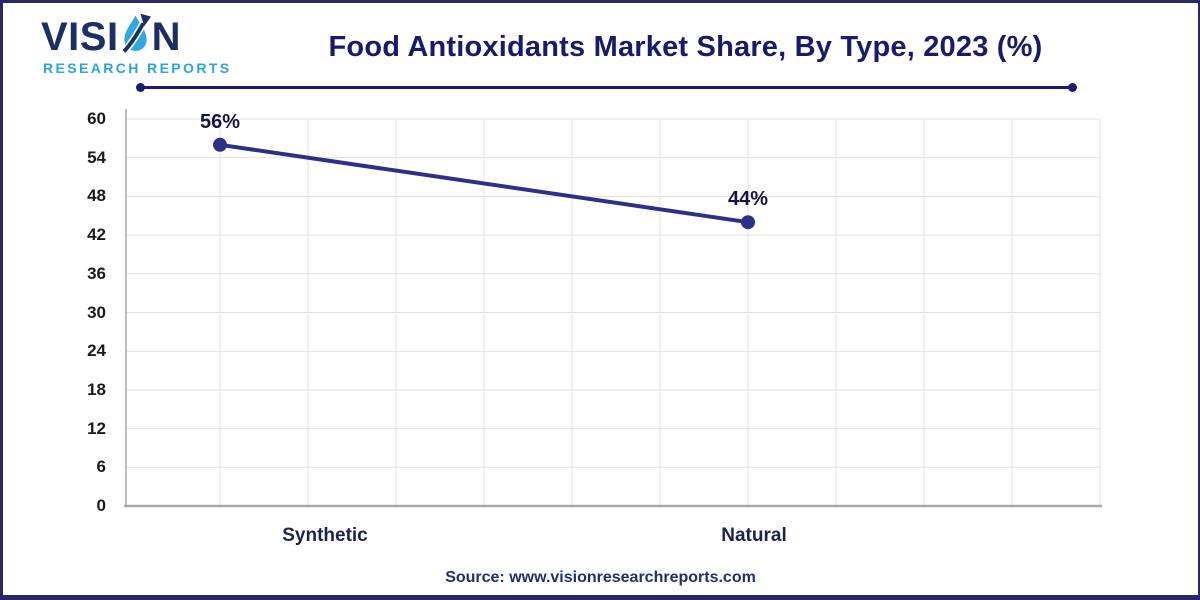  What do you see at coordinates (96, 235) in the screenshot?
I see `y-tick-label: 42` at bounding box center [96, 235].